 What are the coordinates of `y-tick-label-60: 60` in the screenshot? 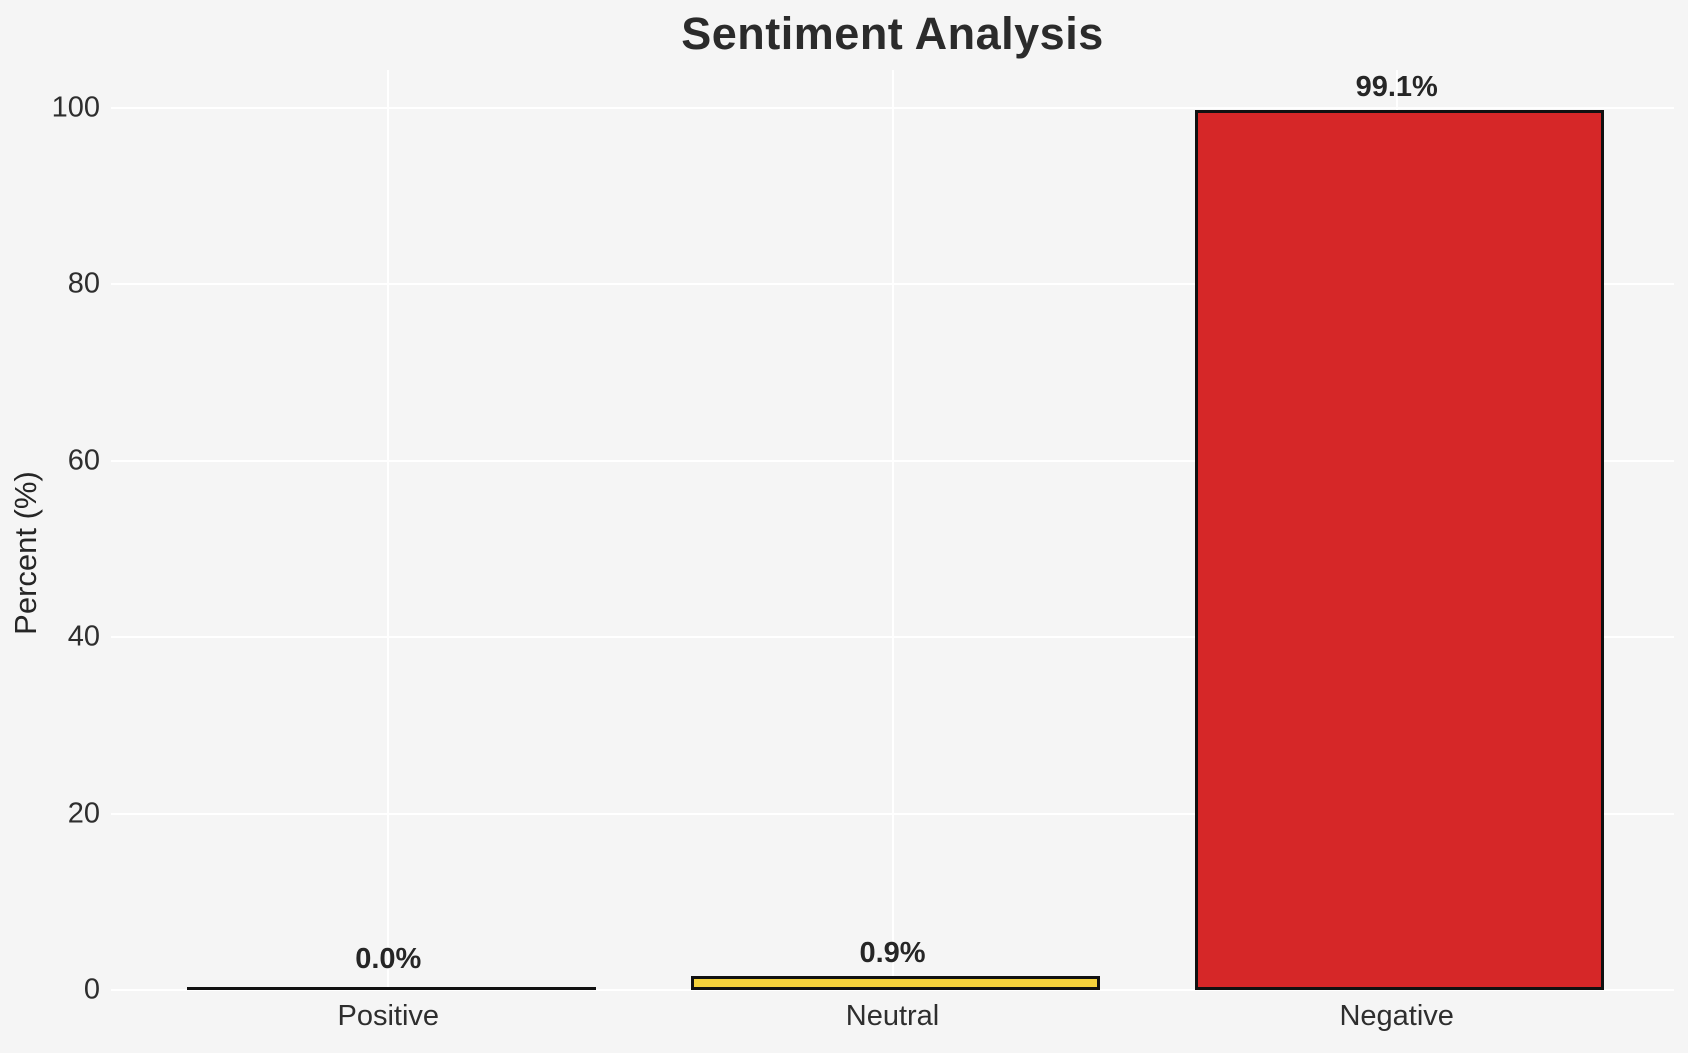 It's located at (83, 460).